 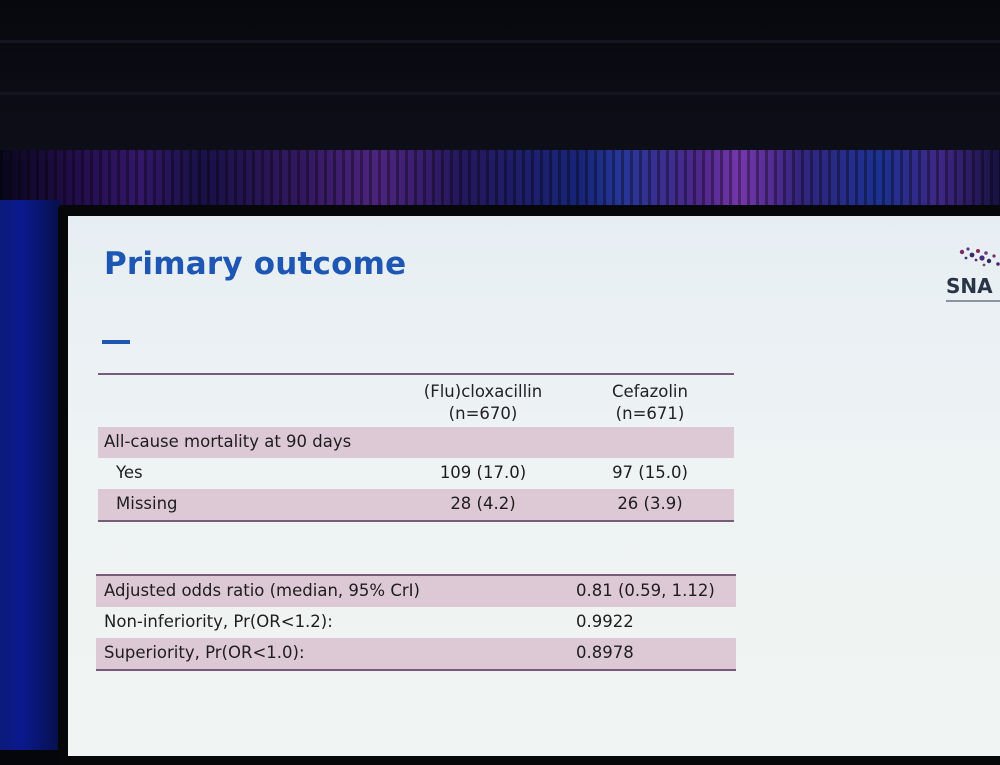 I want to click on stats-label: Adjusted odds ratio (median, 95% CrI), so click(x=262, y=590).